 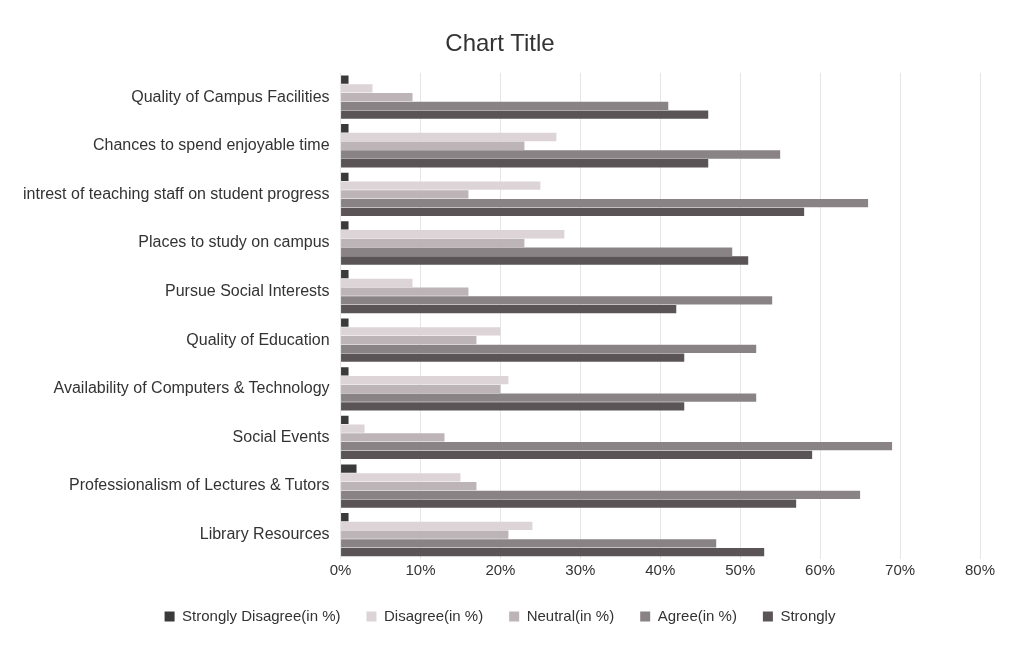 What do you see at coordinates (740, 570) in the screenshot?
I see `x-tick-label: 50%` at bounding box center [740, 570].